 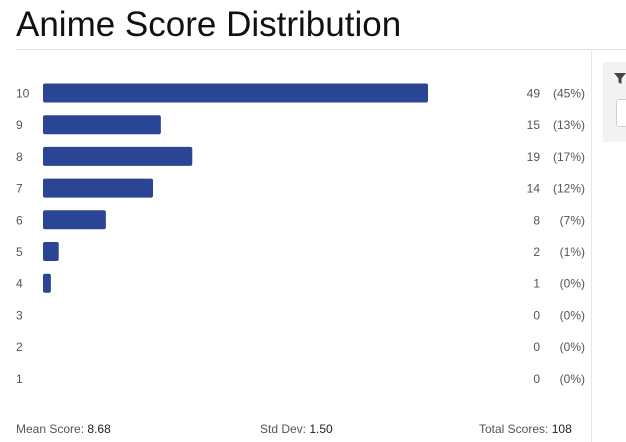 I want to click on count-label: 8, so click(x=536, y=220).